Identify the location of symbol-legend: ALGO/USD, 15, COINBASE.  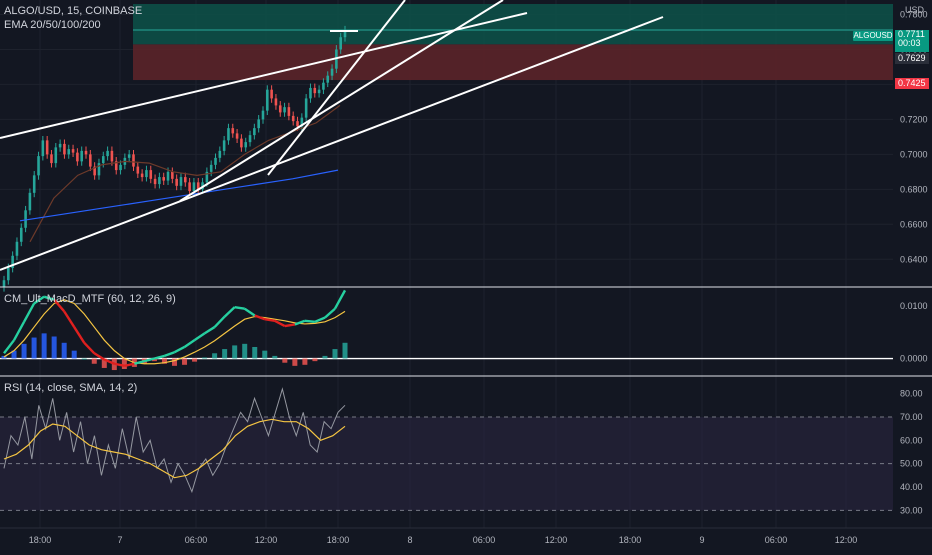
(73, 11).